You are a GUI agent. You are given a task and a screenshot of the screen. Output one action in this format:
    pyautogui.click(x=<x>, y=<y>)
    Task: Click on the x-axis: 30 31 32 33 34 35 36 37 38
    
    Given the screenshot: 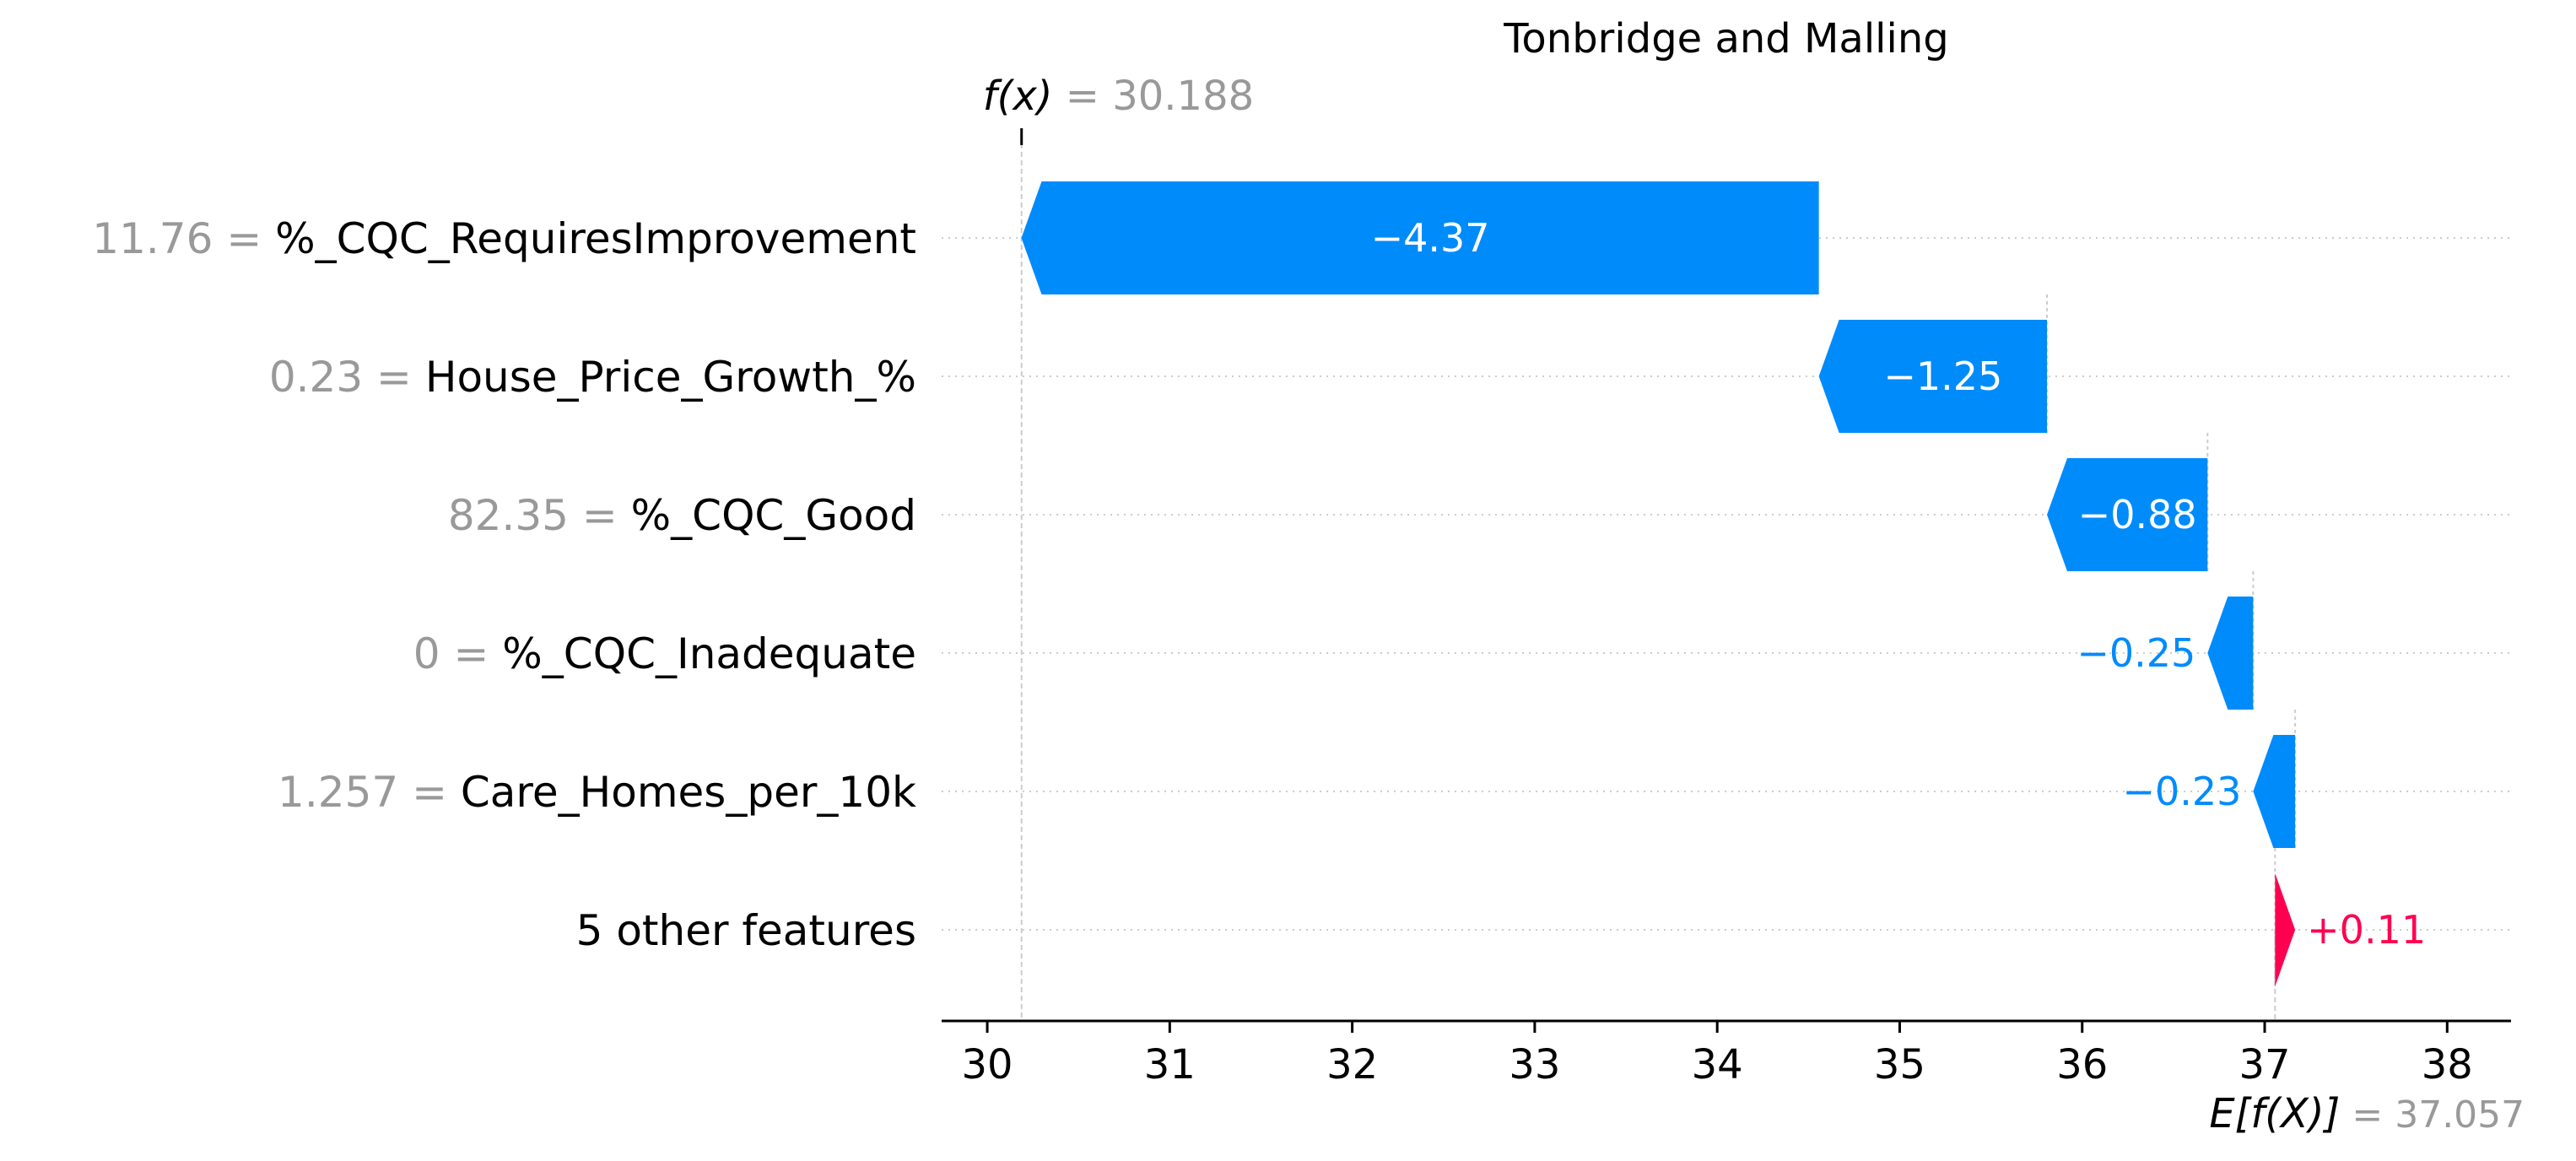 What is the action you would take?
    pyautogui.click(x=1726, y=1053)
    